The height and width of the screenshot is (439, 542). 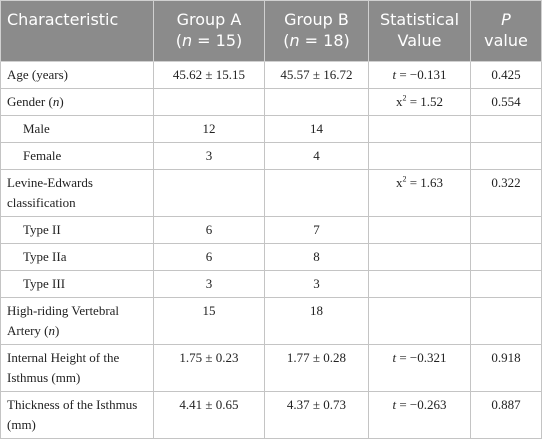 What do you see at coordinates (209, 404) in the screenshot?
I see `cell-text: 4.41 ± 0.65` at bounding box center [209, 404].